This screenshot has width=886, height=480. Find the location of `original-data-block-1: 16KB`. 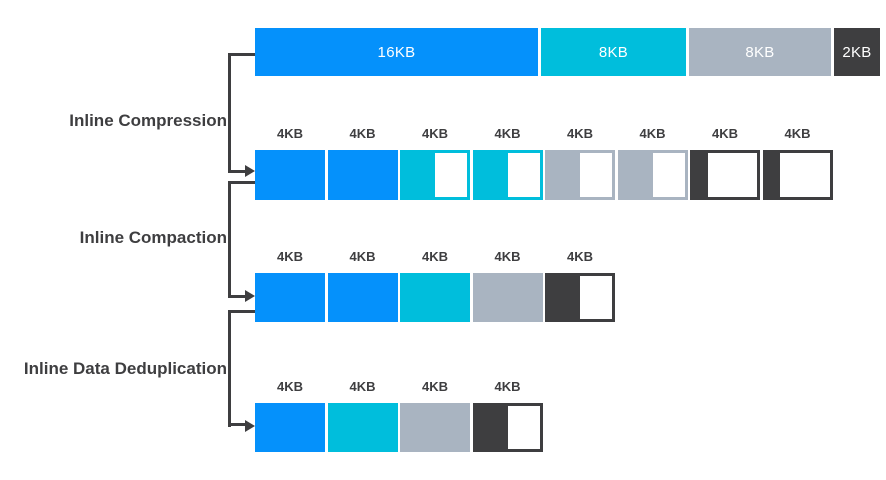

original-data-block-1: 16KB is located at coordinates (396, 52).